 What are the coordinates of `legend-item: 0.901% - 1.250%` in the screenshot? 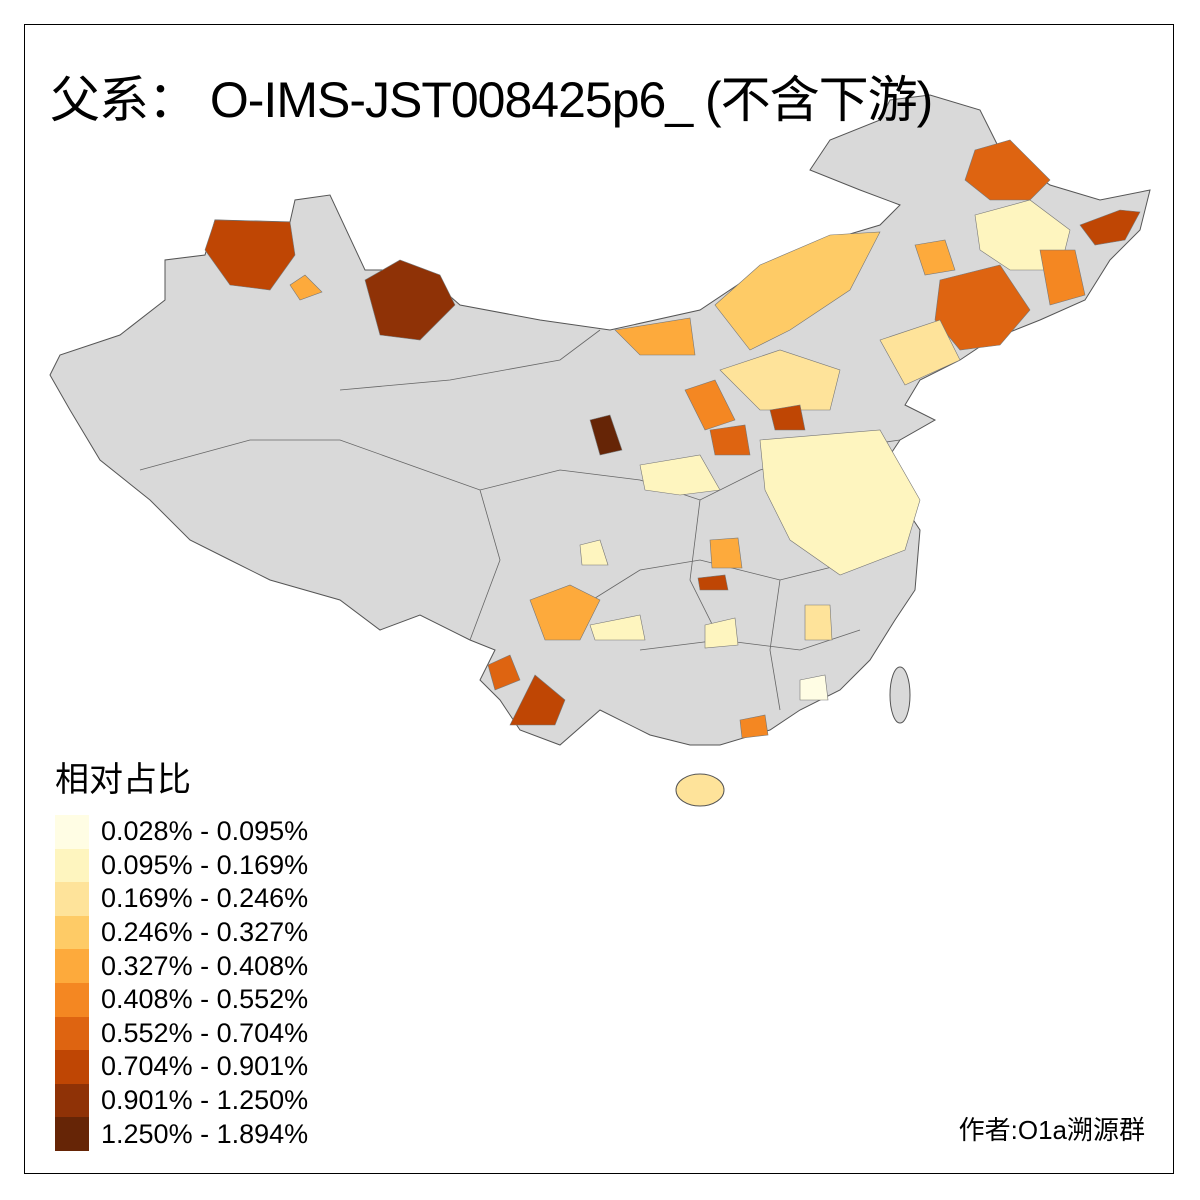 It's located at (182, 1100).